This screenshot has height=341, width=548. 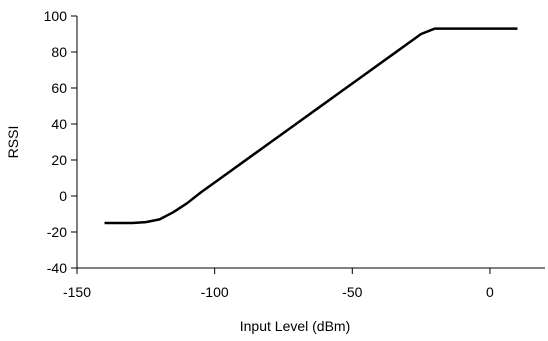 What do you see at coordinates (57, 268) in the screenshot?
I see `y-tick-label: -40` at bounding box center [57, 268].